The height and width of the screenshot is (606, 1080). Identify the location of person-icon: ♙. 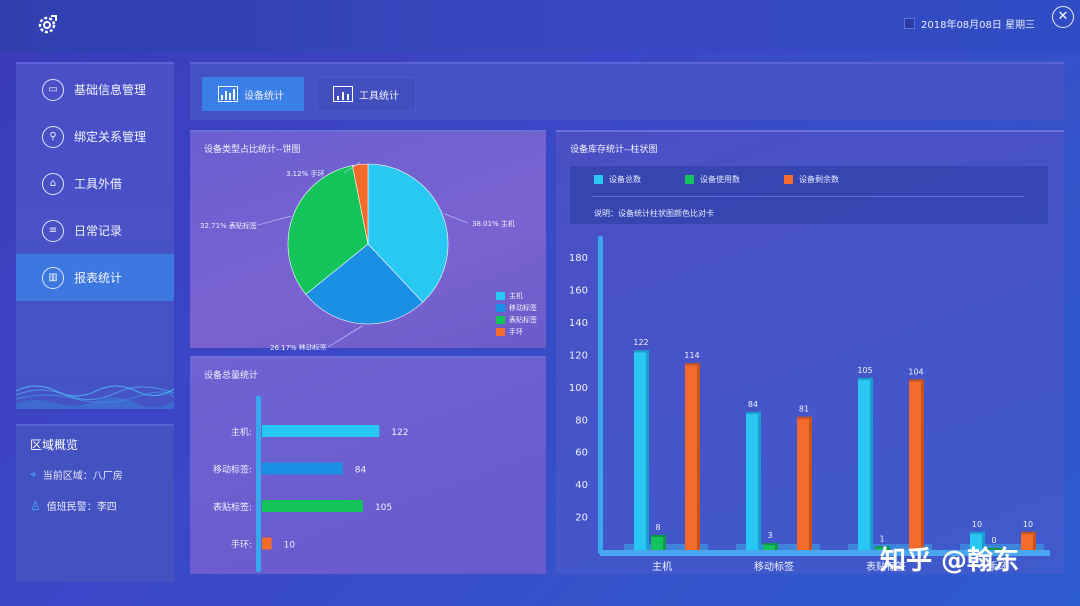
(35, 505).